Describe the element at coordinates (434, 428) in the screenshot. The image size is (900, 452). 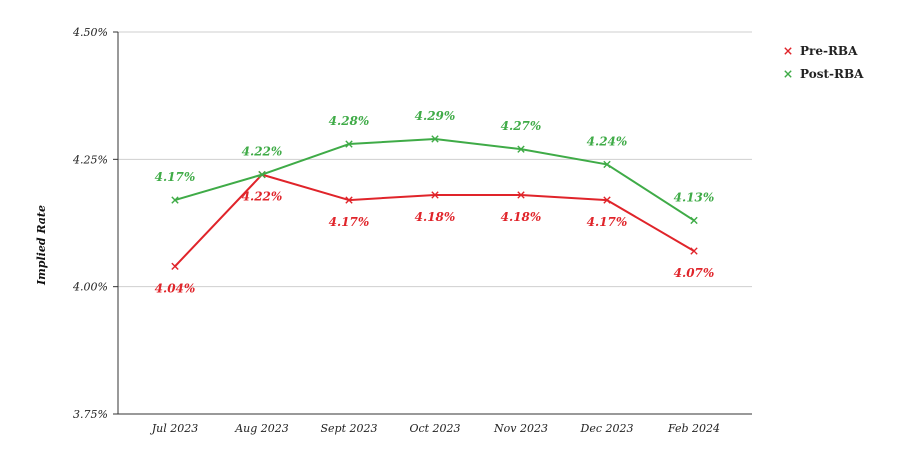
I see `x-tick-label: Oct 2023` at that location.